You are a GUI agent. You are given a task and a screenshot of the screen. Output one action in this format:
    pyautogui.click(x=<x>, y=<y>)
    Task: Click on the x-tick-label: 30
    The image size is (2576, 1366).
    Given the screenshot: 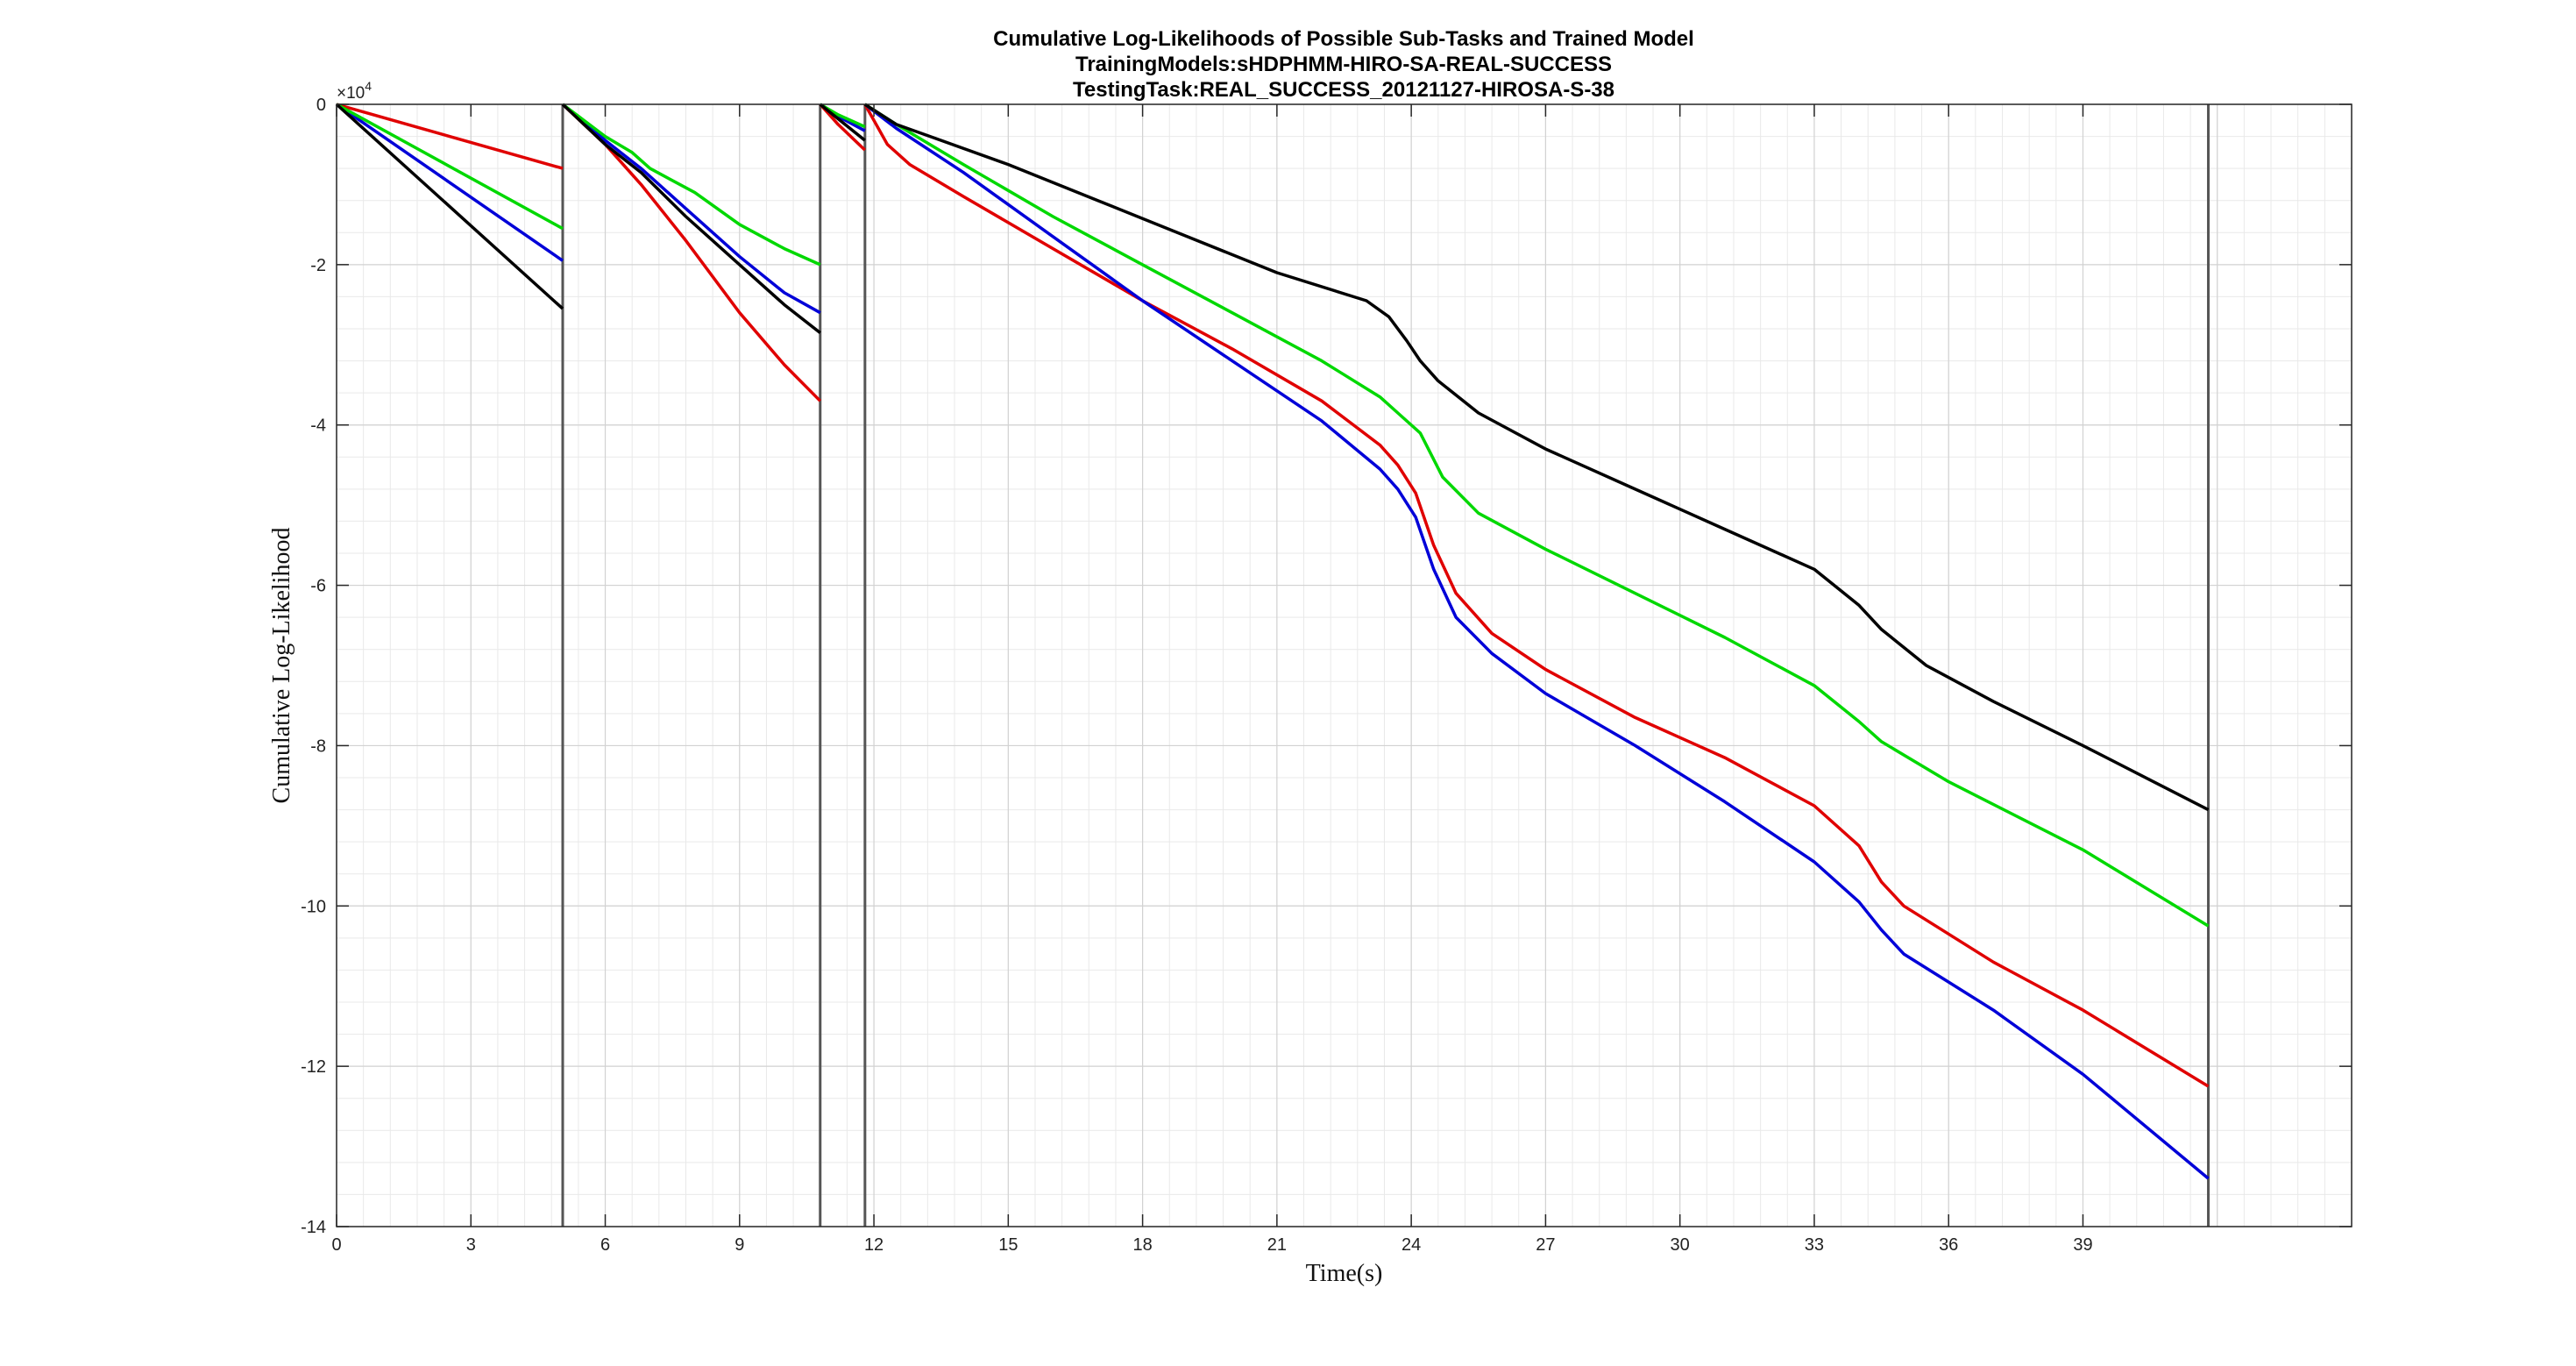 What is the action you would take?
    pyautogui.click(x=1680, y=1245)
    